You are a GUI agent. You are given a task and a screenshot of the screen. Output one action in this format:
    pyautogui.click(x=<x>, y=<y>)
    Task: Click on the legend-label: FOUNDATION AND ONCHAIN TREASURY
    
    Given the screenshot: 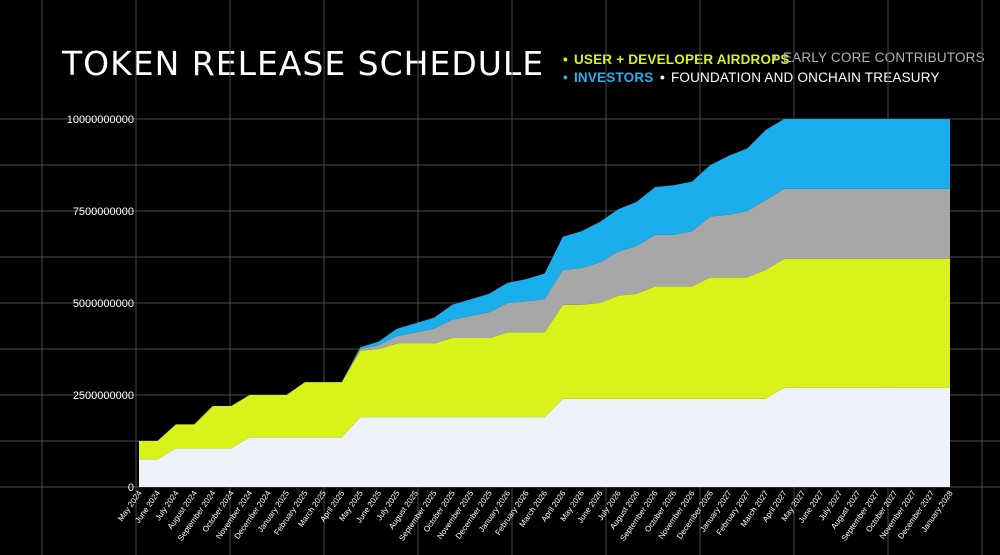 What is the action you would take?
    pyautogui.click(x=805, y=77)
    